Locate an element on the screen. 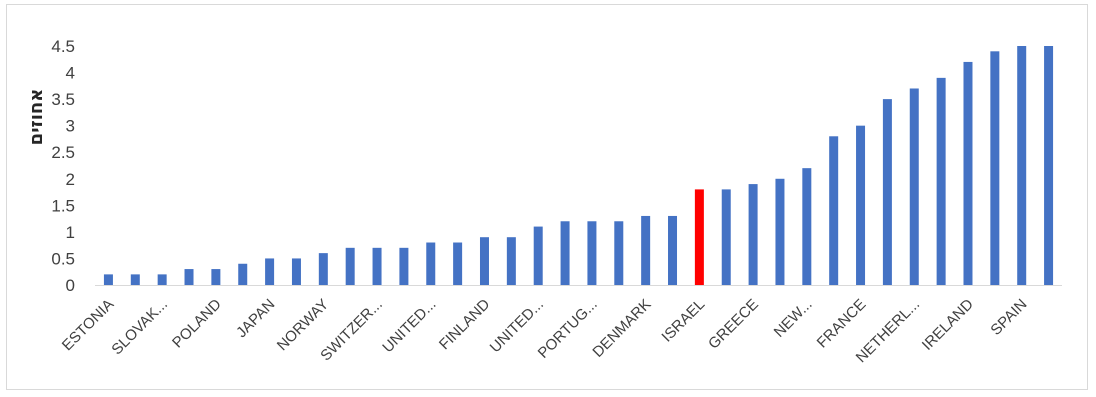 The height and width of the screenshot is (397, 1096). x-tick-label: FRANCE is located at coordinates (842, 324).